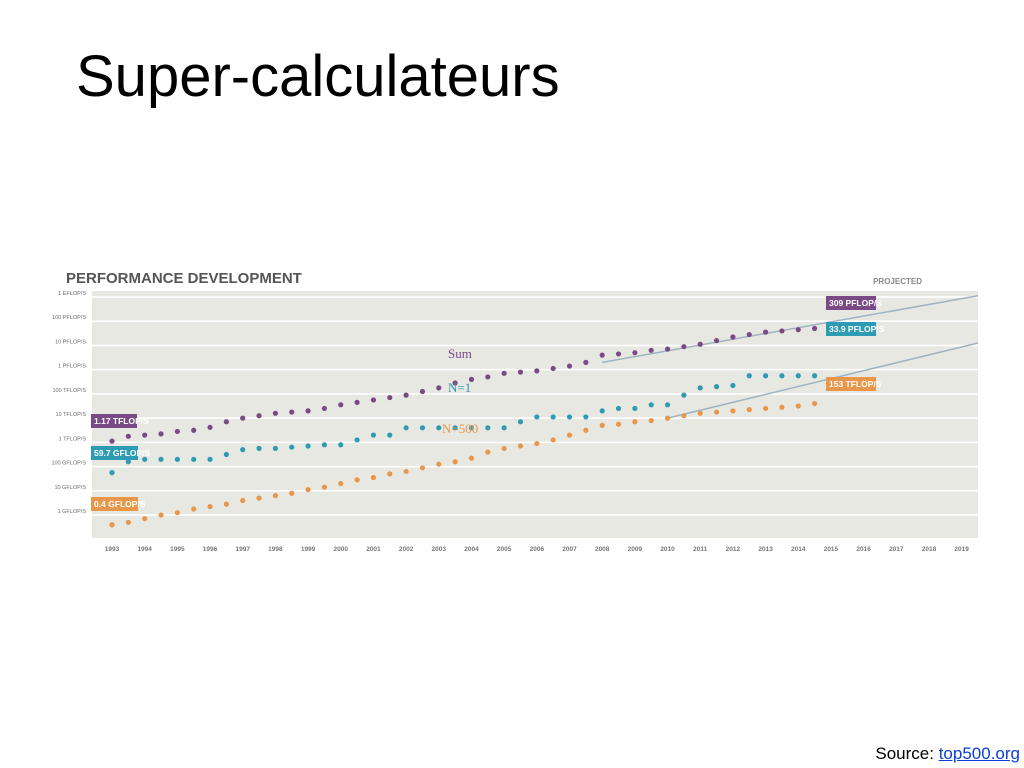  I want to click on projected-label: PROJECTED, so click(897, 281).